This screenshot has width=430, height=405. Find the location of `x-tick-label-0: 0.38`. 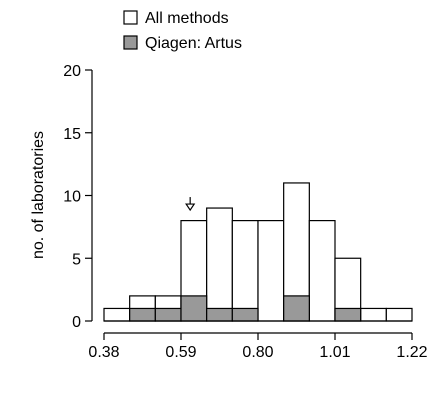

x-tick-label-0: 0.38 is located at coordinates (103, 352).